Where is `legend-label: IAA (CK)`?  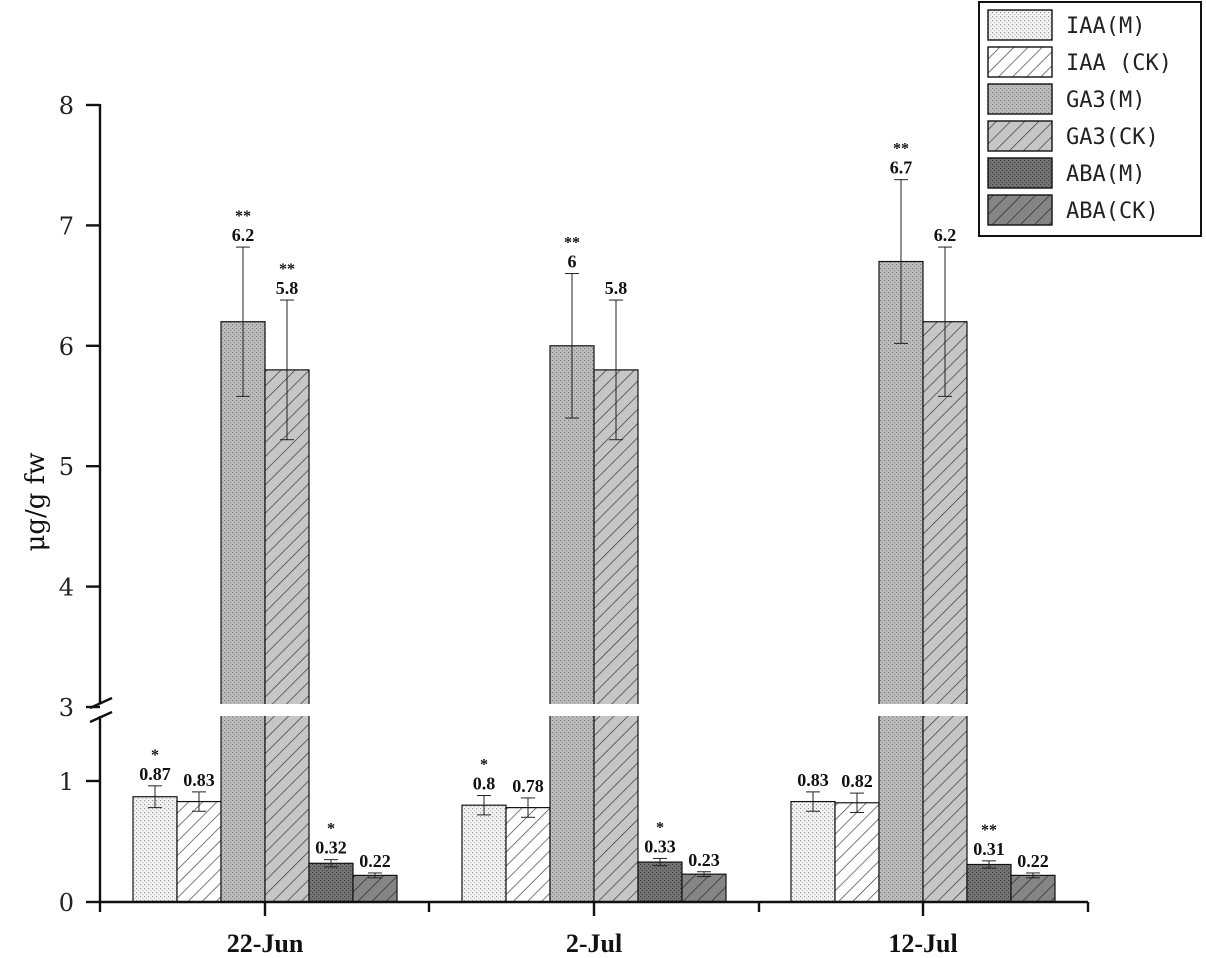 legend-label: IAA (CK) is located at coordinates (1119, 63).